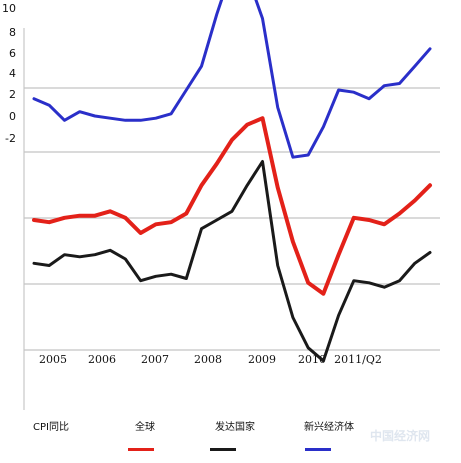 The width and height of the screenshot is (461, 463). I want to click on legend-title: CPI同比, so click(51, 427).